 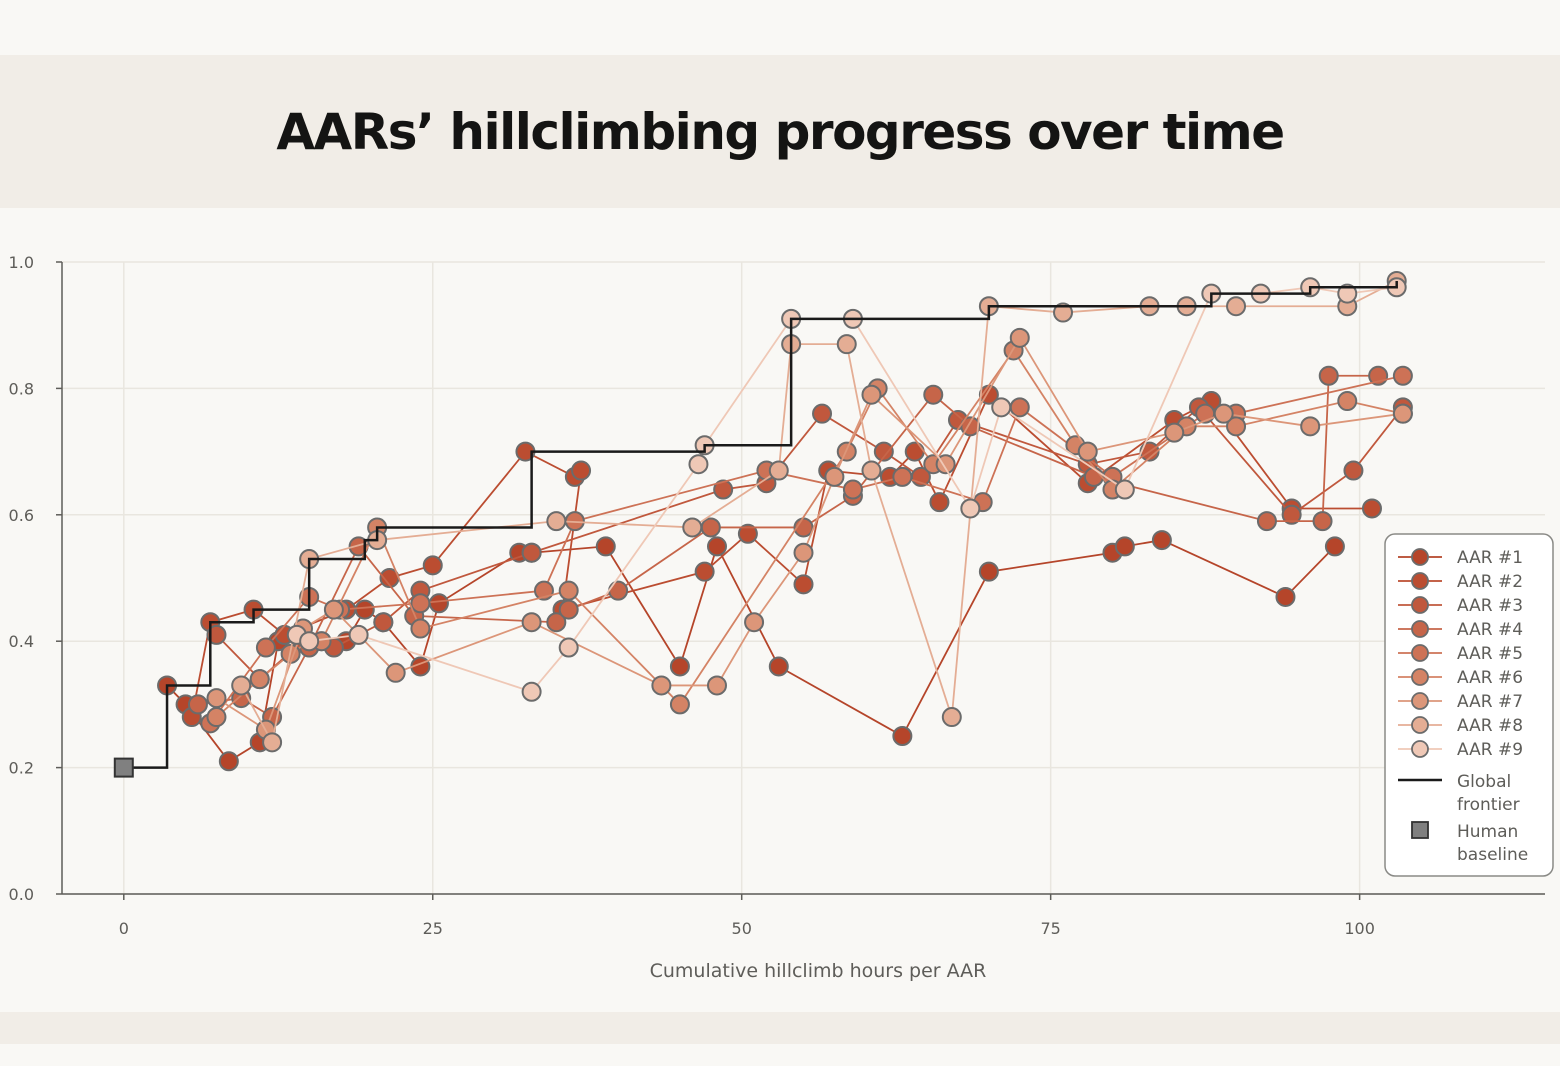 What do you see at coordinates (21, 768) in the screenshot?
I see `y-tick-label: 0.2` at bounding box center [21, 768].